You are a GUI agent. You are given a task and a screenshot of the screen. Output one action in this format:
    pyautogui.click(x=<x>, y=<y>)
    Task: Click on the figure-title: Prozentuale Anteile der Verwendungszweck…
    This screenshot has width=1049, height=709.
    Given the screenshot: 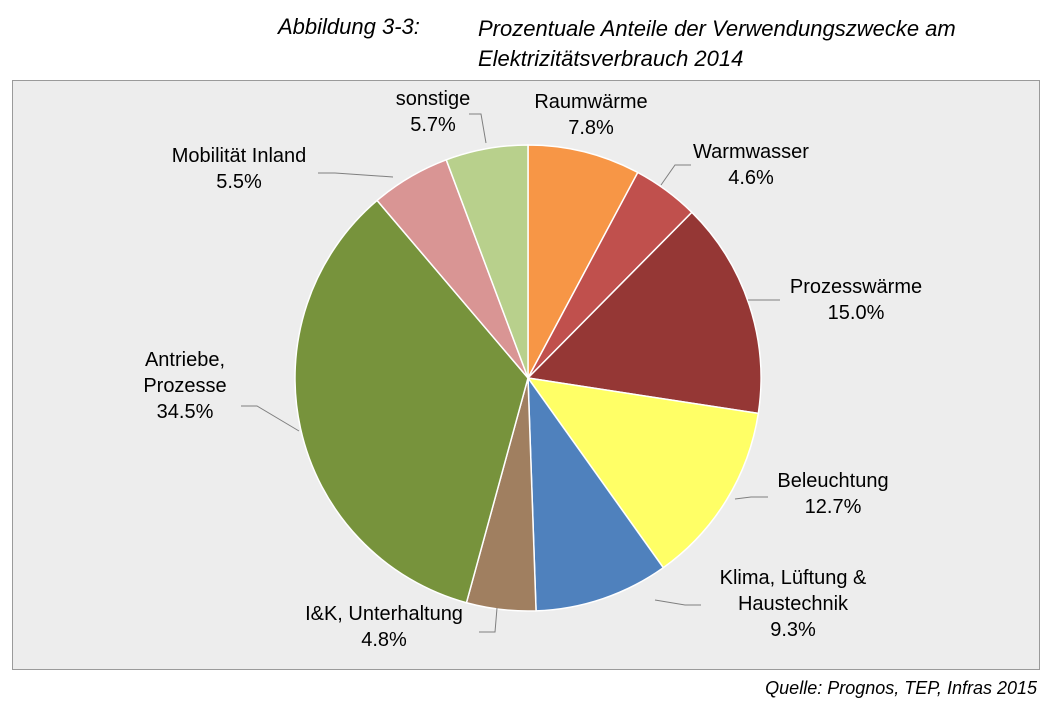 What is the action you would take?
    pyautogui.click(x=758, y=44)
    